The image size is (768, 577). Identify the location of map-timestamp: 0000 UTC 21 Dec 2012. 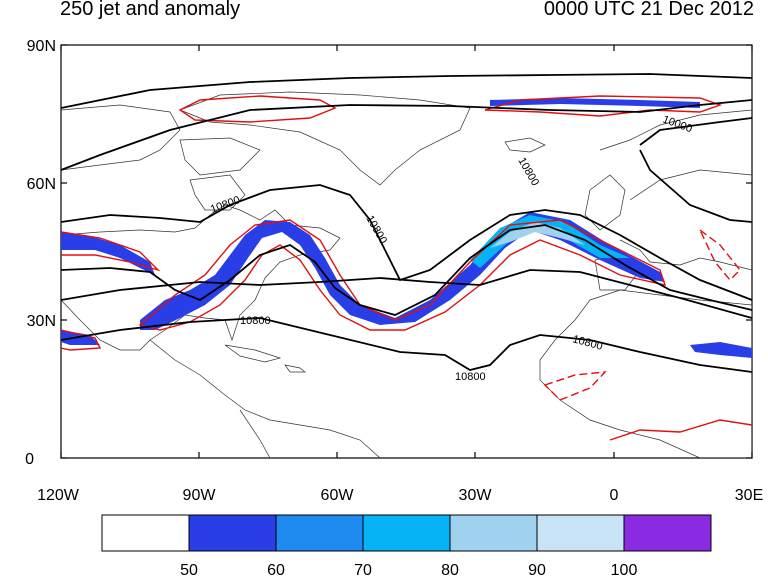
(648, 10).